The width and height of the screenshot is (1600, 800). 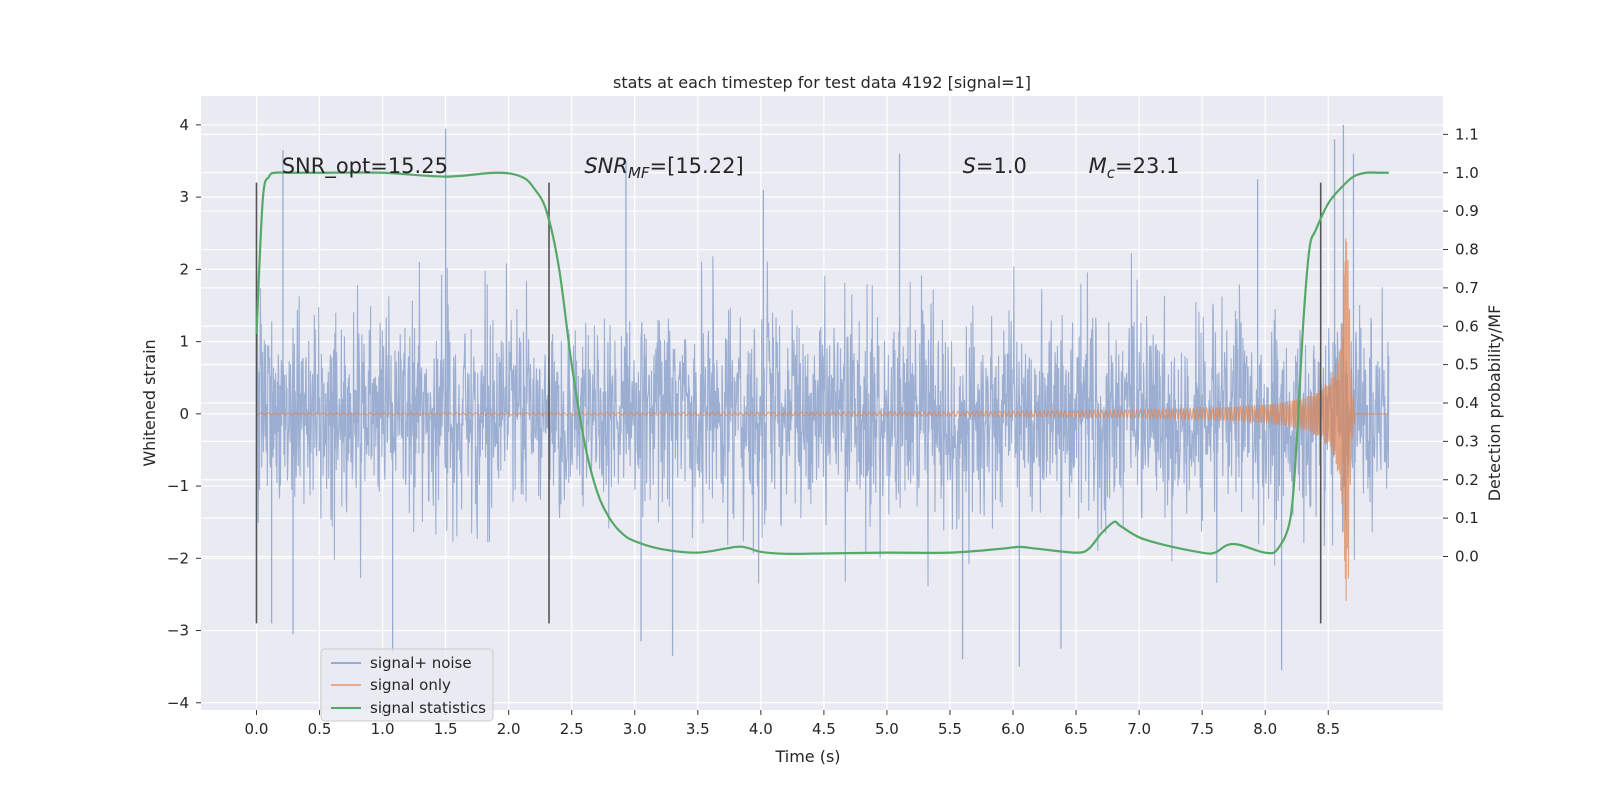 What do you see at coordinates (1202, 729) in the screenshot?
I see `x-tick-label: 7.5` at bounding box center [1202, 729].